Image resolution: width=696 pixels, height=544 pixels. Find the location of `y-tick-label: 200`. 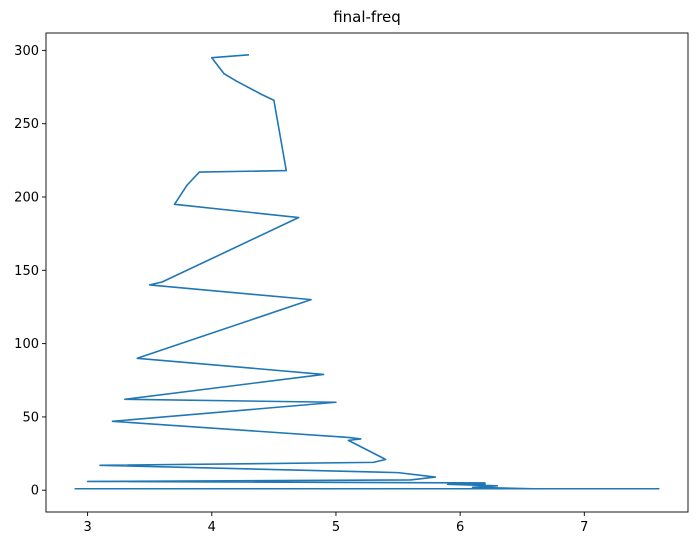

y-tick-label: 200 is located at coordinates (26, 197).